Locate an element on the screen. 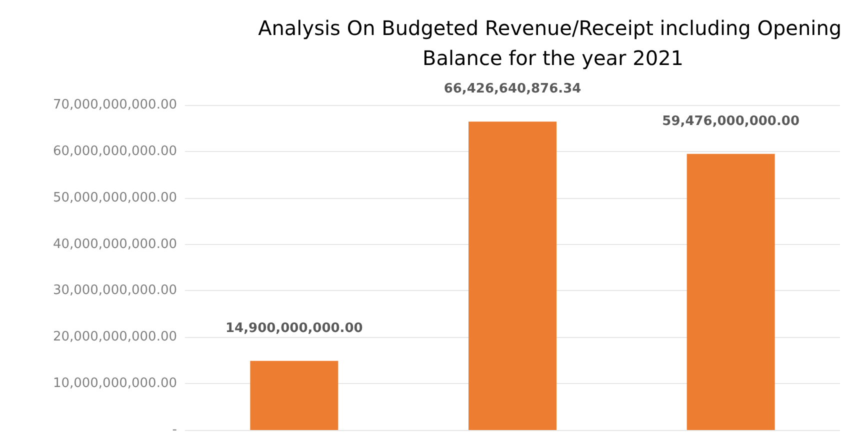  y-tick-label: 30,000,000,000.00 is located at coordinates (114, 290).